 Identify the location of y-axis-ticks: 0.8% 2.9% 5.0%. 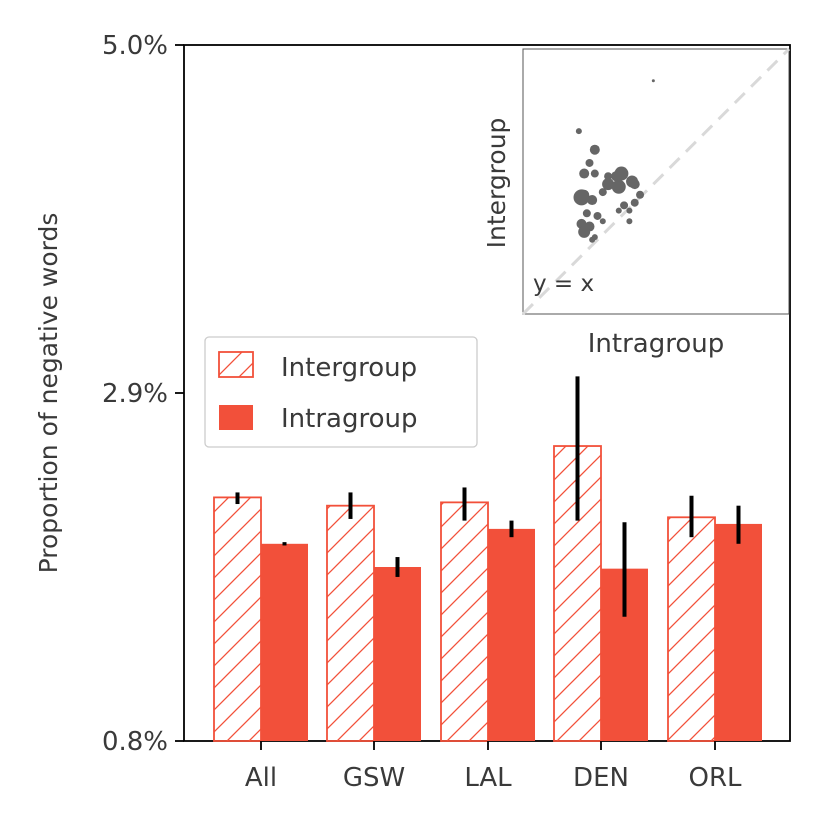
(143, 394).